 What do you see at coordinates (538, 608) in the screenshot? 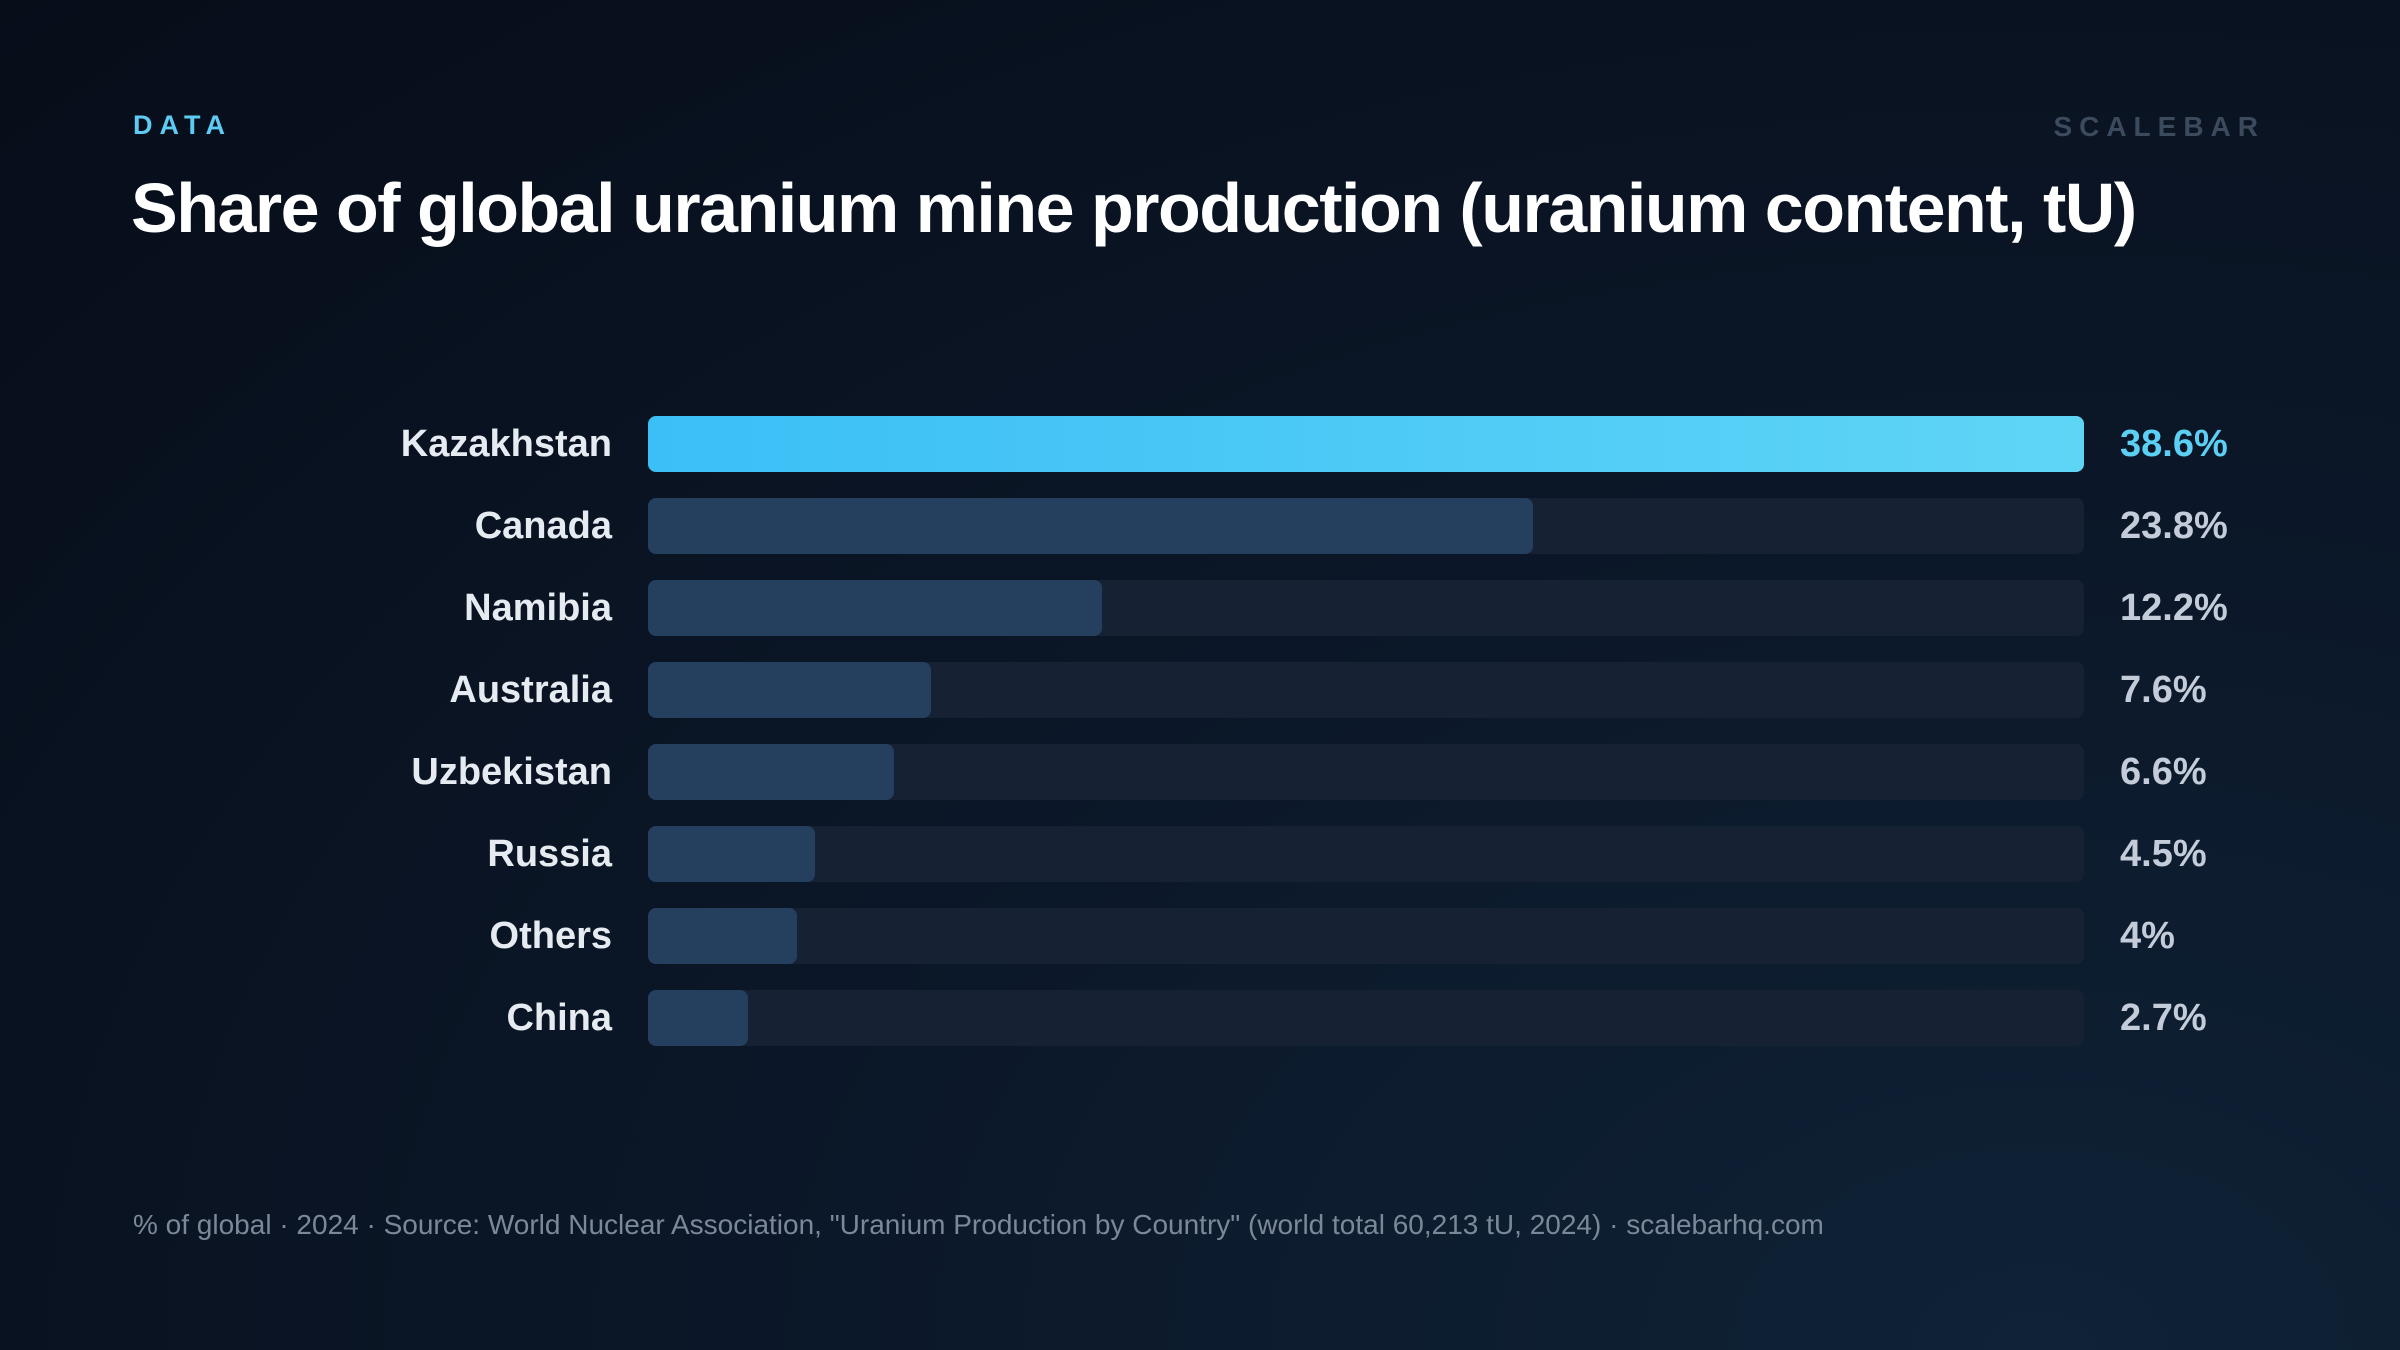
I see `category-label: Namibia` at bounding box center [538, 608].